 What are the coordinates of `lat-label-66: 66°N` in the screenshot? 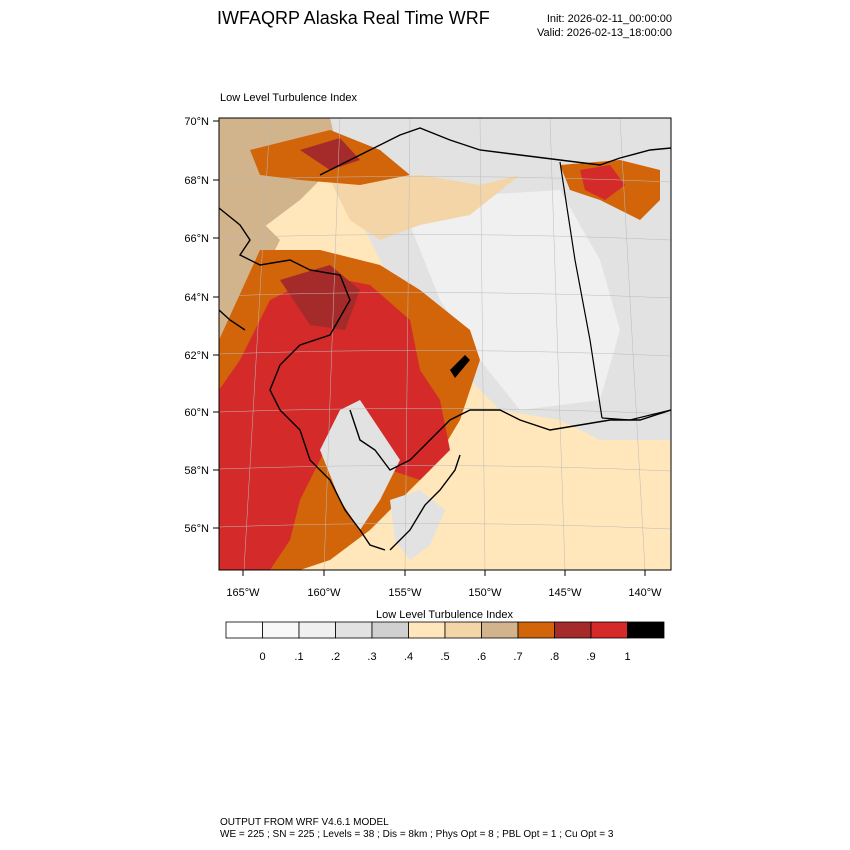 It's located at (196, 239).